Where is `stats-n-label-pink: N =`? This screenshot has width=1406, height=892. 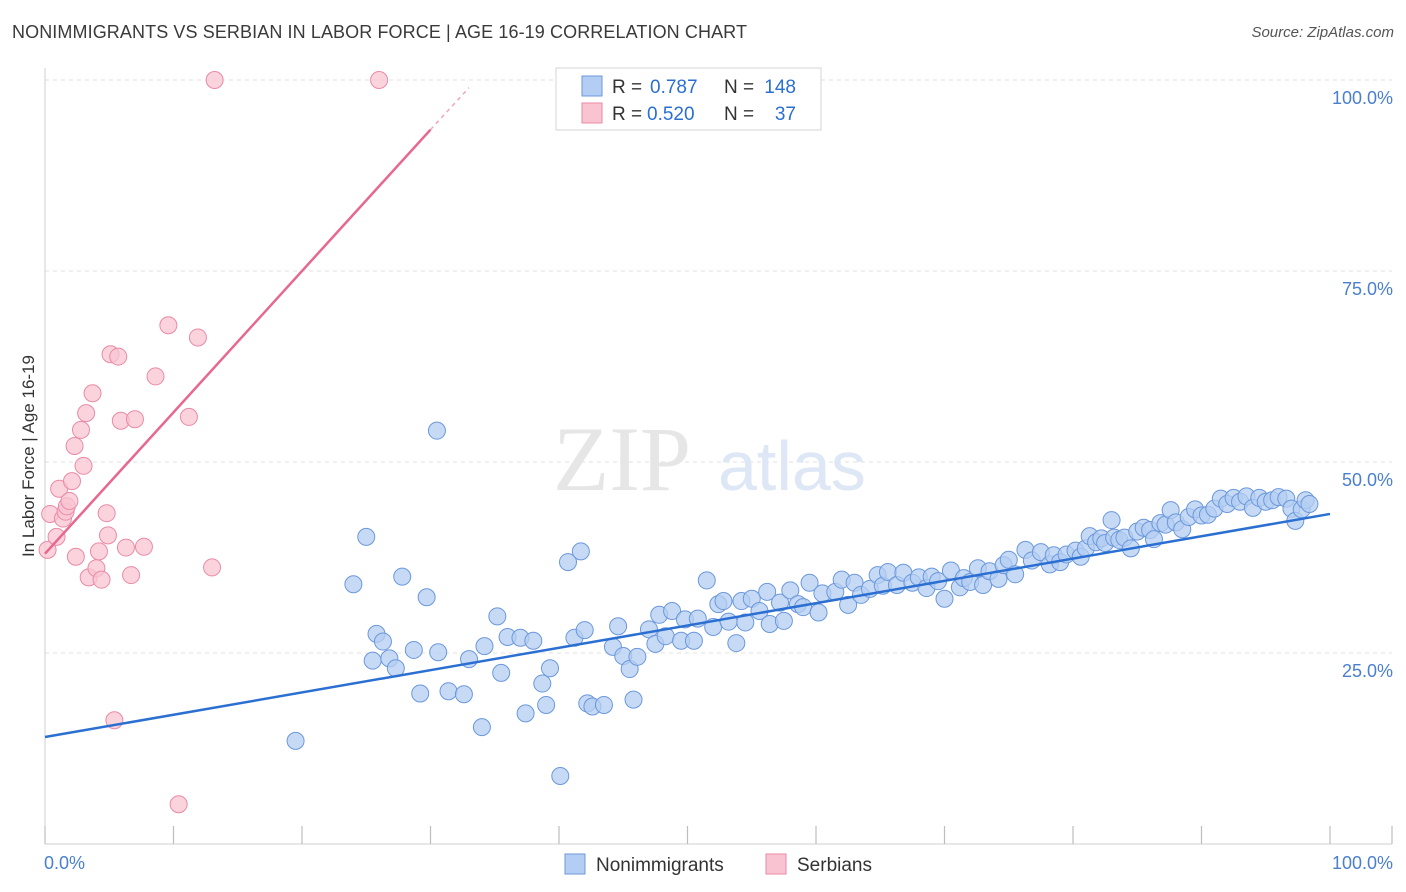 stats-n-label-pink: N = is located at coordinates (739, 114).